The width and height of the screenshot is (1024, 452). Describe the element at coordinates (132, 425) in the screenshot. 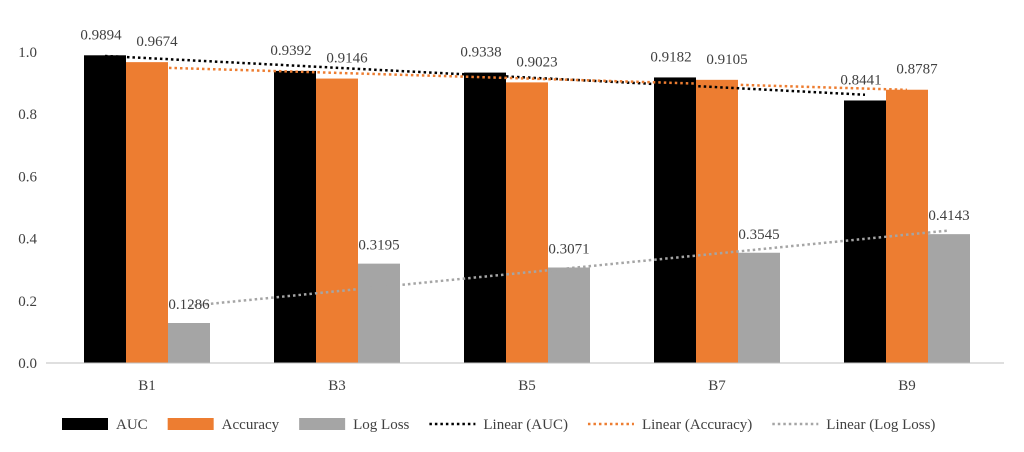

I see `legend-label: AUC` at that location.